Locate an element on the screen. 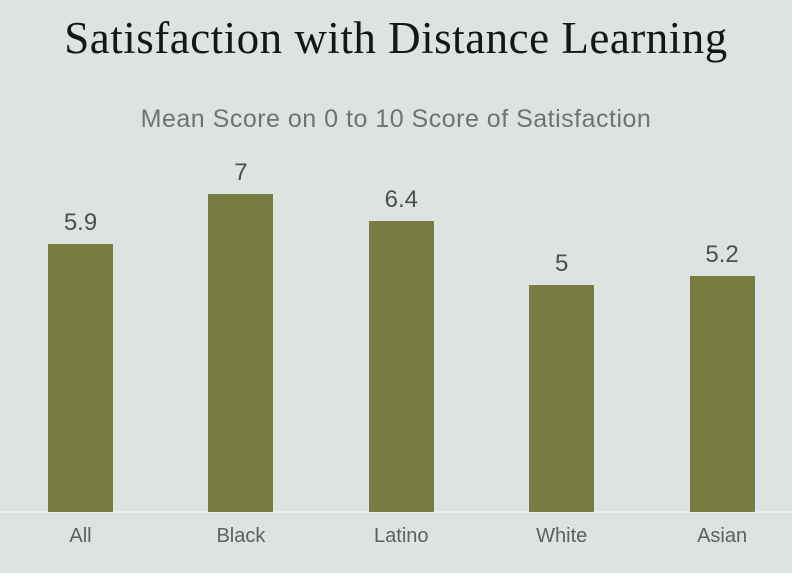 The image size is (792, 573). bar-all is located at coordinates (80, 378).